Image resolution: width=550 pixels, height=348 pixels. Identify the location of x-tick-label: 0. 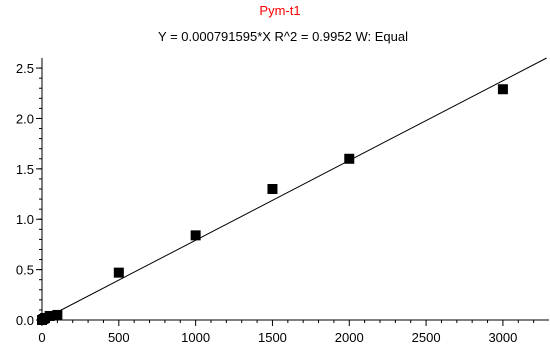
(41, 337).